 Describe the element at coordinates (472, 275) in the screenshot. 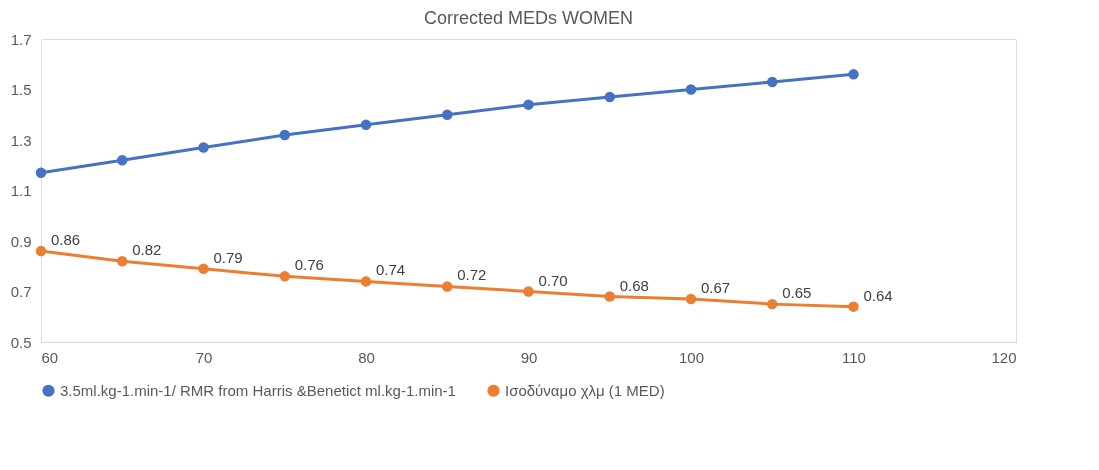

I see `data-label: 0.72` at that location.